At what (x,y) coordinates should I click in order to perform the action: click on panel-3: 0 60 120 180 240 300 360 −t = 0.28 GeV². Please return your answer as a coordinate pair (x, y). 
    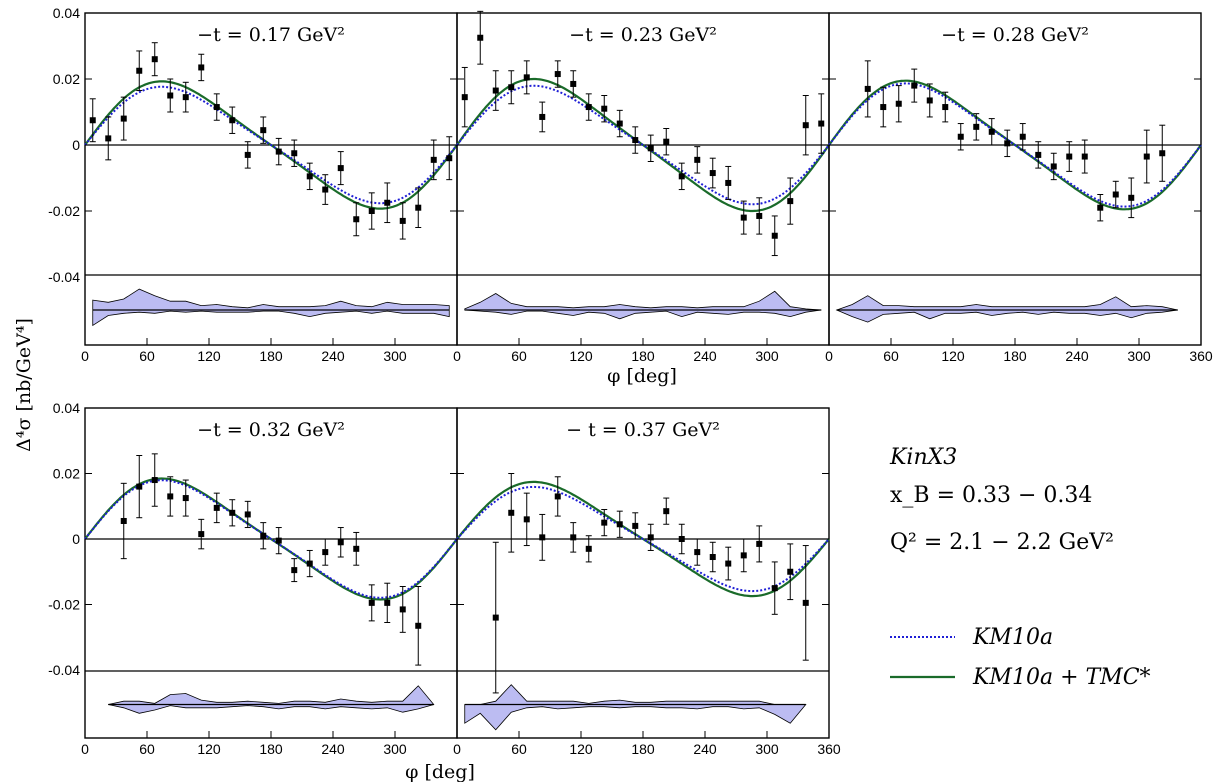
    Looking at the image, I should click on (1019, 188).